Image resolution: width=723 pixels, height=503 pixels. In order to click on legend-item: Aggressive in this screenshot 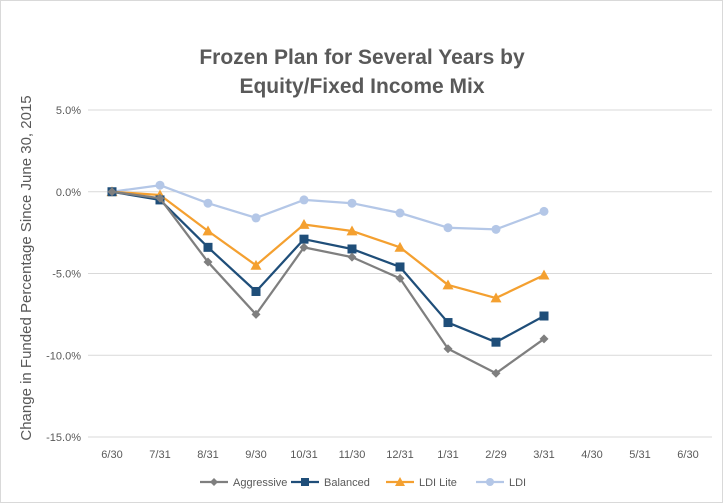, I will do `click(243, 483)`.